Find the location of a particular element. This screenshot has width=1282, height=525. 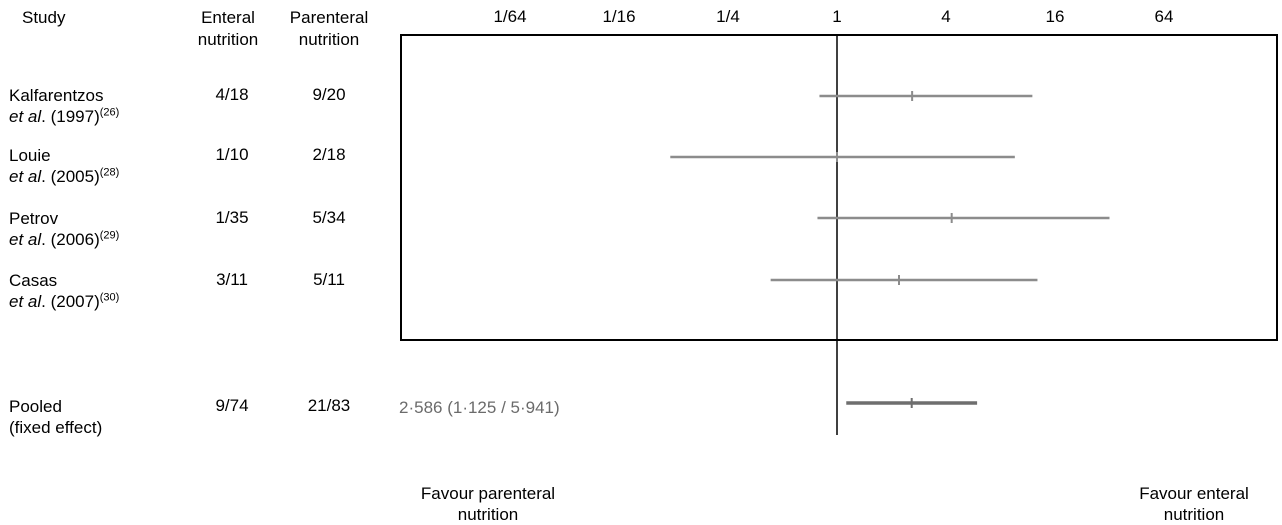

study-name-year: . (2006) is located at coordinates (70, 239).